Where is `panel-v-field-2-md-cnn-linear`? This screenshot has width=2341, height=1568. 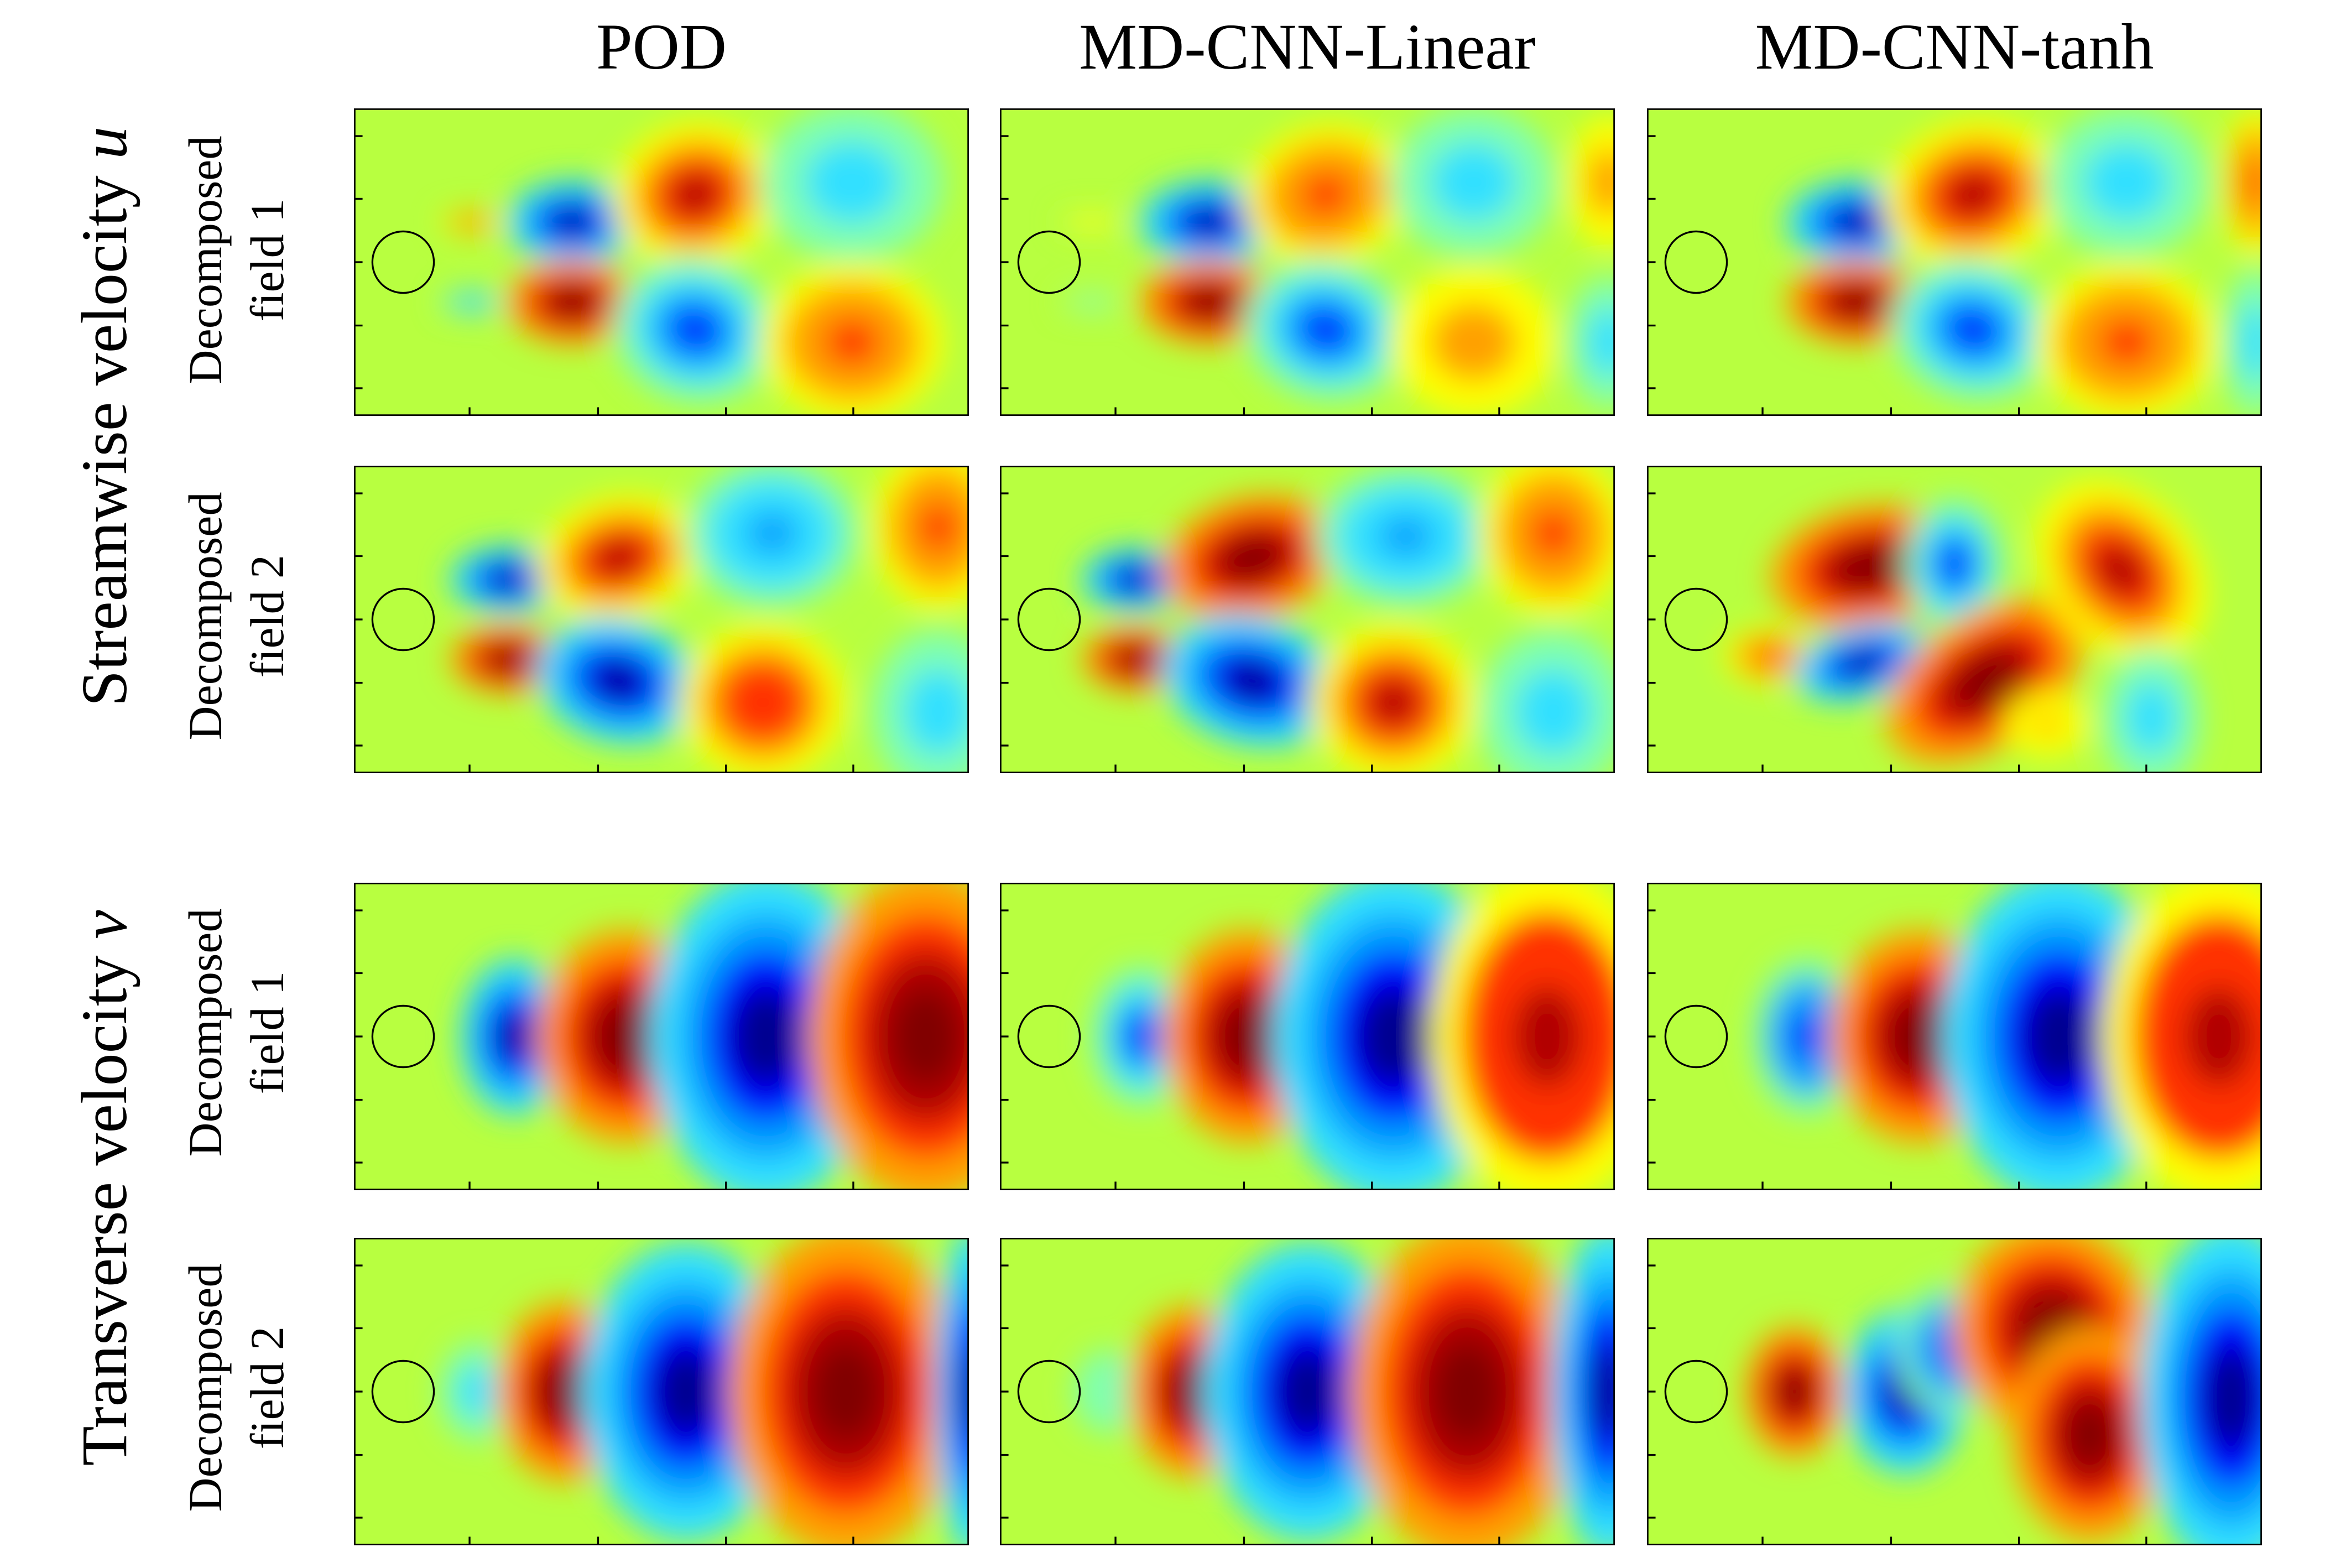 panel-v-field-2-md-cnn-linear is located at coordinates (1307, 1391).